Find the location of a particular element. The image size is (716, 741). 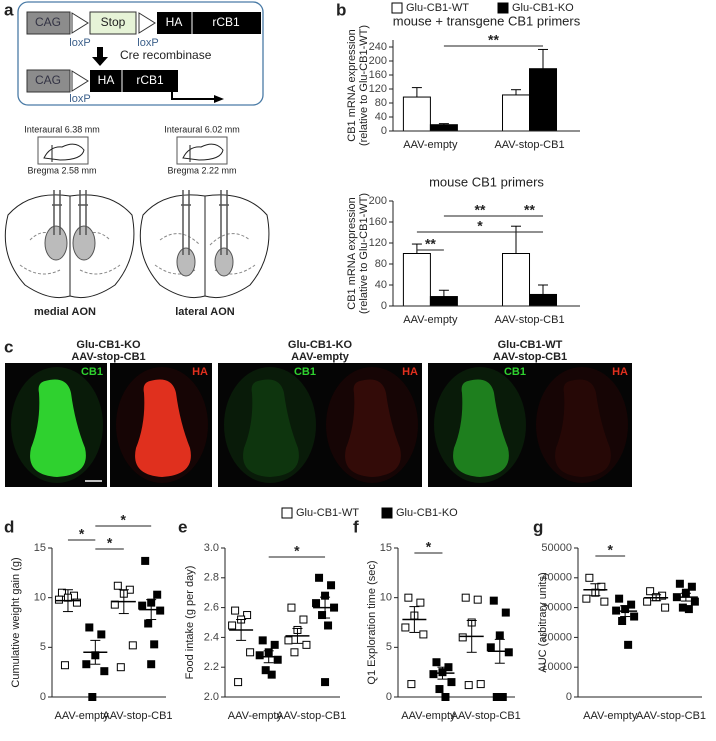

y-tick-label: 2.2 is located at coordinates (211, 667).